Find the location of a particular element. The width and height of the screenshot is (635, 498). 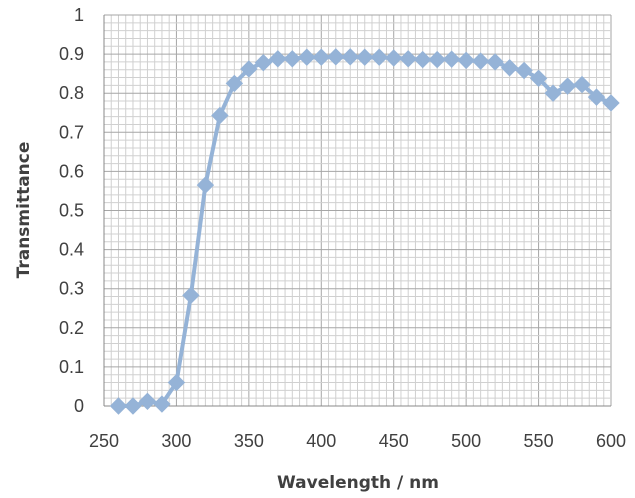

y-axis-ticks: 0 0.1 0.2 0.3 0.4 0.5 0.6 0.7 0.8 0.9 1 is located at coordinates (71, 210).